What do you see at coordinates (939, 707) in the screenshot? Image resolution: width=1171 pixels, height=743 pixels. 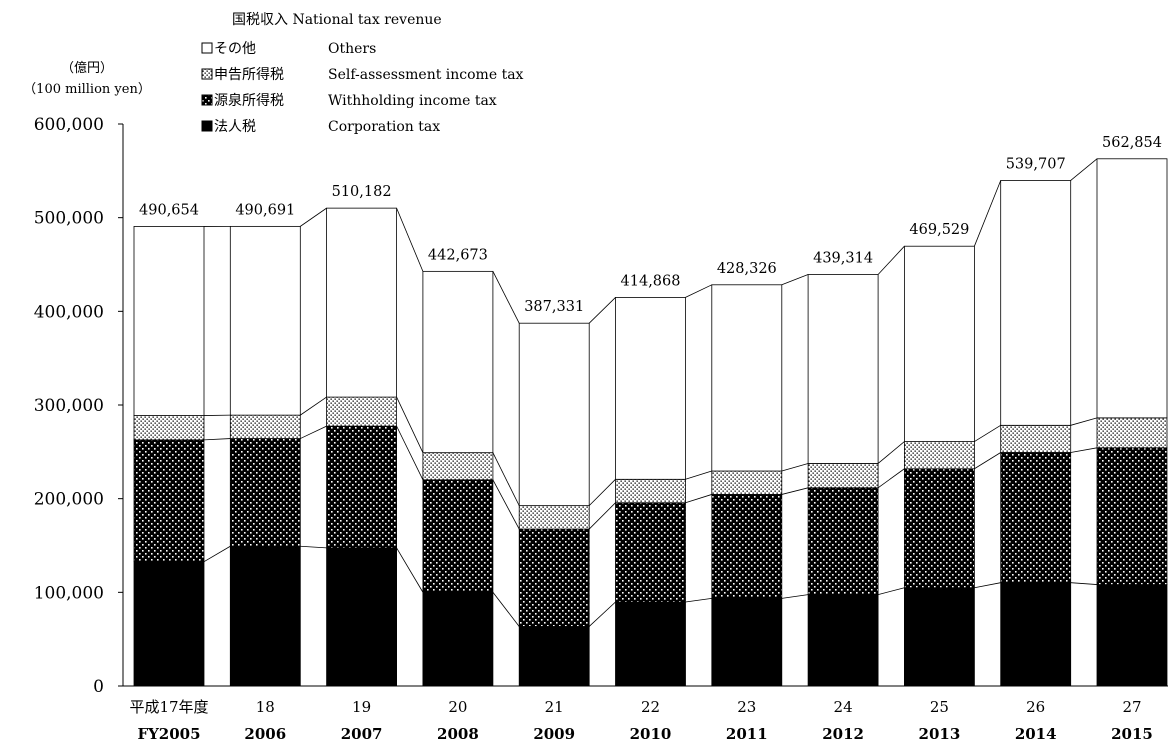 I see `x-category-label: 25` at bounding box center [939, 707].